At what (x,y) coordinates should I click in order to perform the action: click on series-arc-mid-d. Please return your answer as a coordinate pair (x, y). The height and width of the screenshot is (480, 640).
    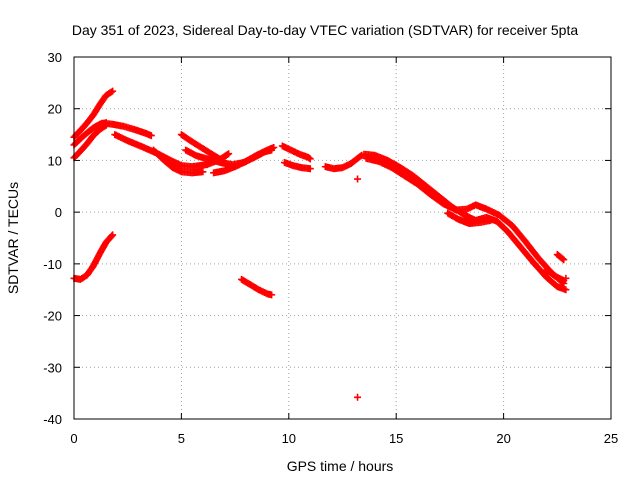
    Looking at the image, I should click on (244, 160).